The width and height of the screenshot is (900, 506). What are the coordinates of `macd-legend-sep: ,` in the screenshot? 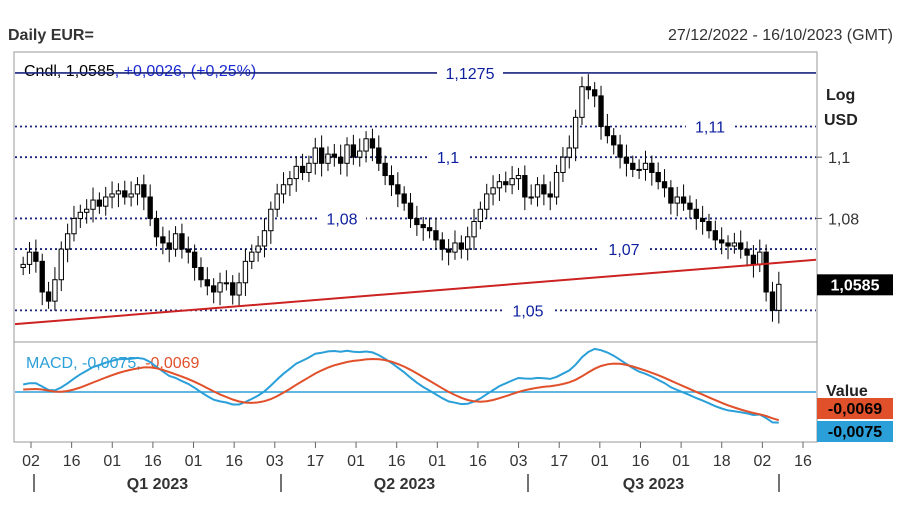 It's located at (140, 363).